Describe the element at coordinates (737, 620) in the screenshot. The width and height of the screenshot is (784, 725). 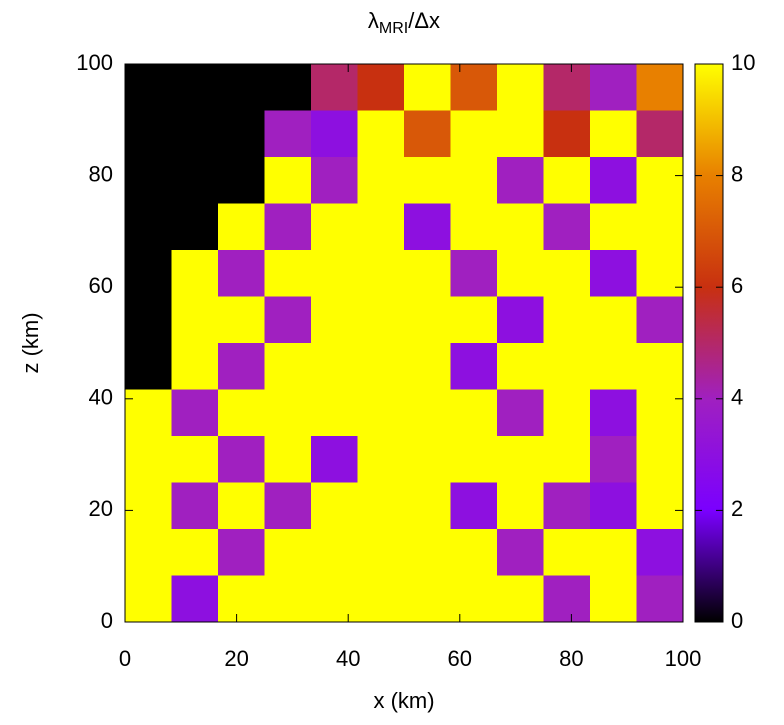
I see `colorbar-tick-label: 0` at that location.